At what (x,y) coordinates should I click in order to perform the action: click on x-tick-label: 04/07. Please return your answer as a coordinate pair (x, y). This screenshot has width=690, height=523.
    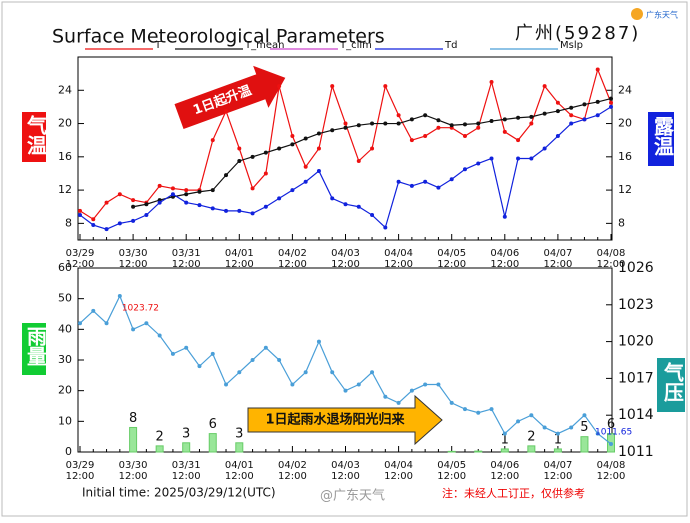
    Looking at the image, I should click on (557, 465).